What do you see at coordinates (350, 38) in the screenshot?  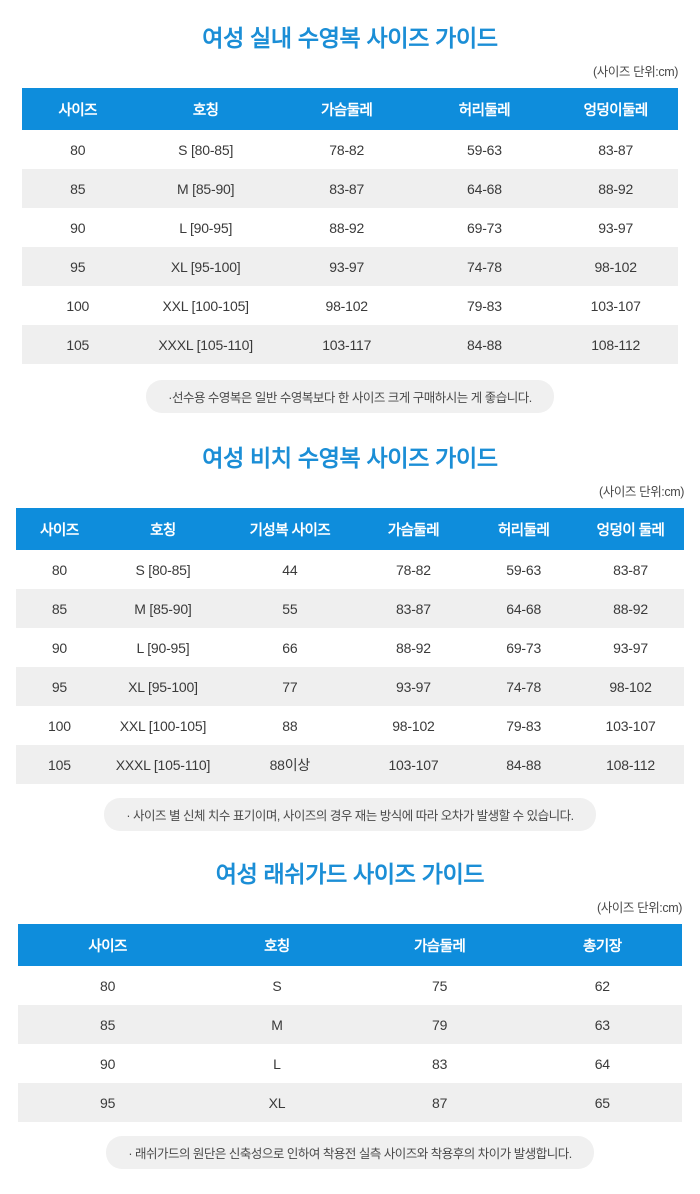 I see `section-title-row: 여성 실내 수영복 사이즈 가이드` at bounding box center [350, 38].